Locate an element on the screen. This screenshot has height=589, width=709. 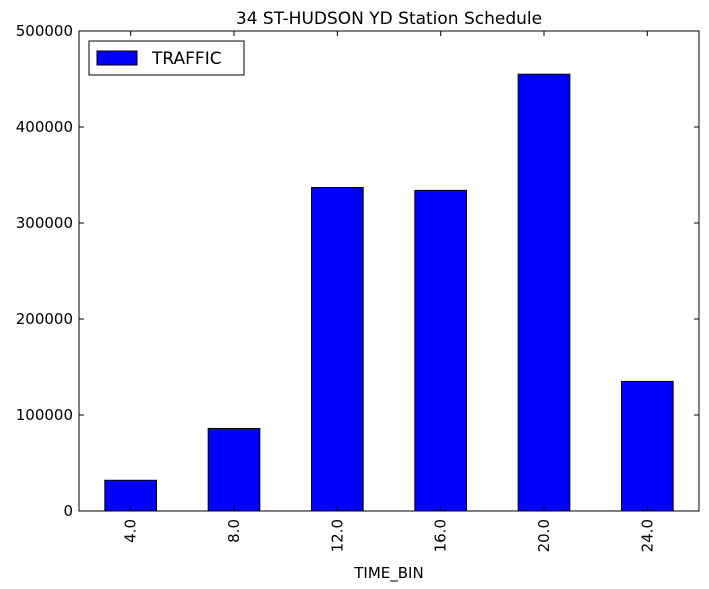
y-tick-label: 100000 is located at coordinates (44, 415).